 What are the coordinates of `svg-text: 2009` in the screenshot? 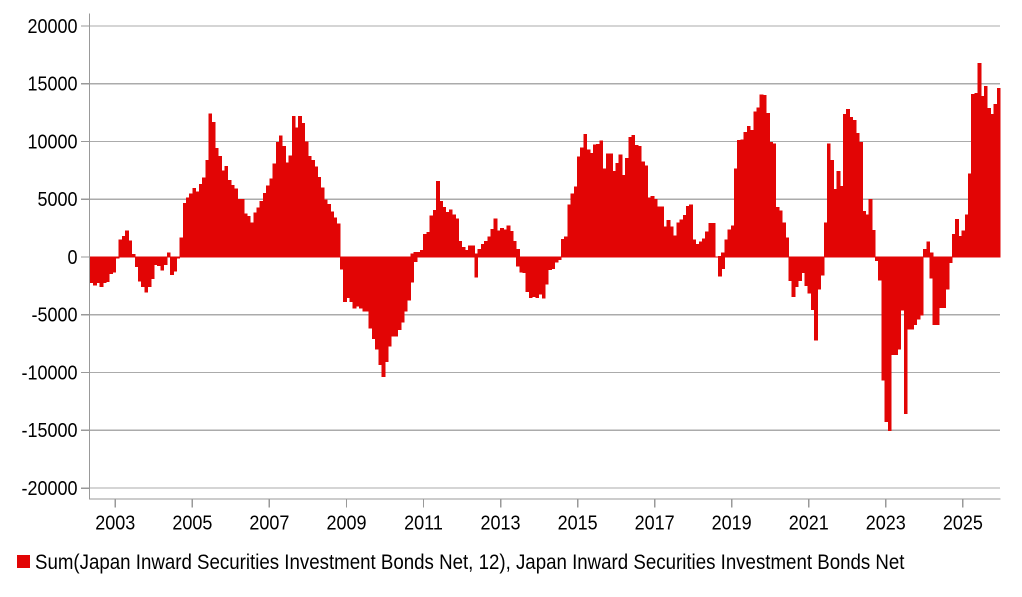 It's located at (346, 522).